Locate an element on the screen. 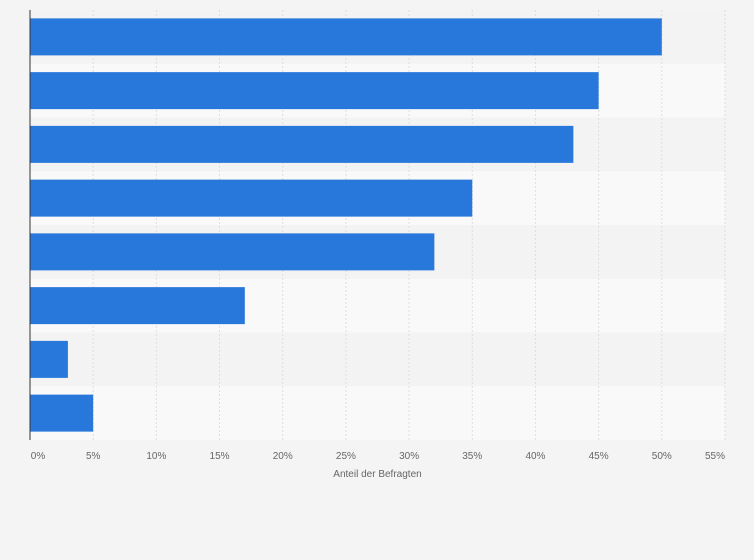 The height and width of the screenshot is (560, 754). x-tick-label: 0% is located at coordinates (38, 456).